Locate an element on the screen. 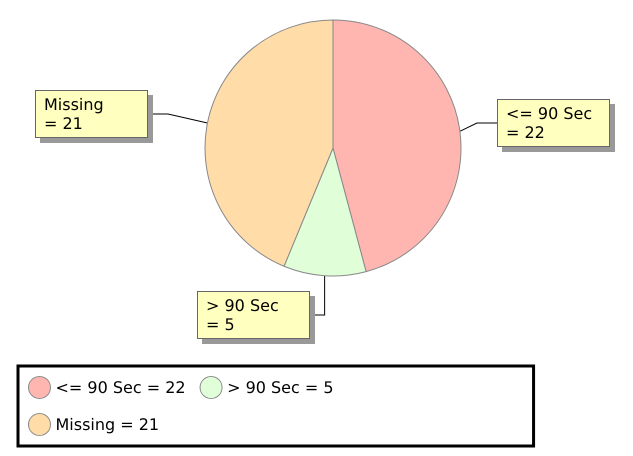 This screenshot has width=633, height=456. legend-label: > 90 Sec is located at coordinates (263, 387).